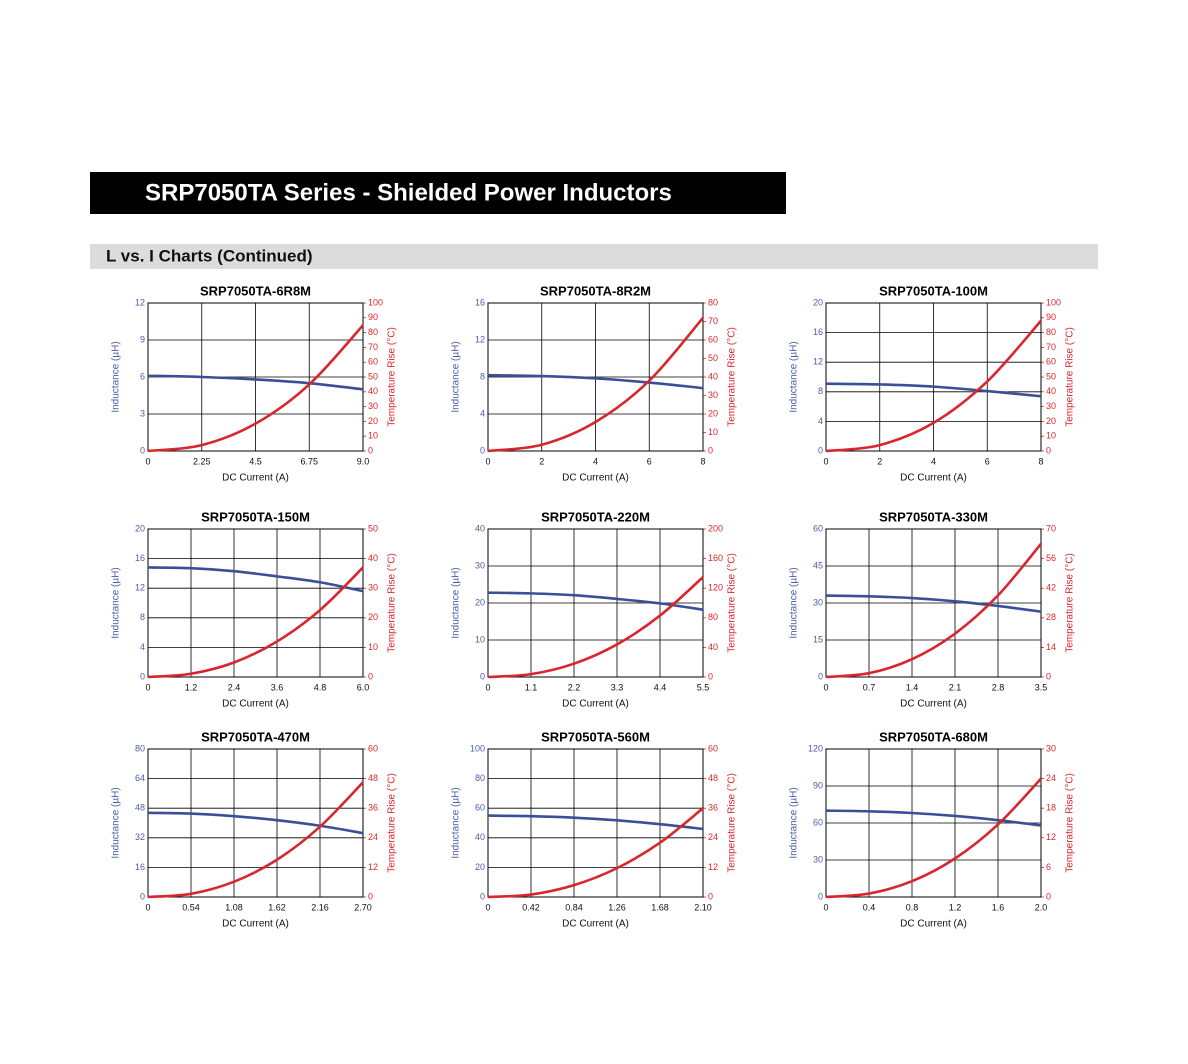  What do you see at coordinates (702, 461) in the screenshot?
I see `x-tick-label: 8` at bounding box center [702, 461].